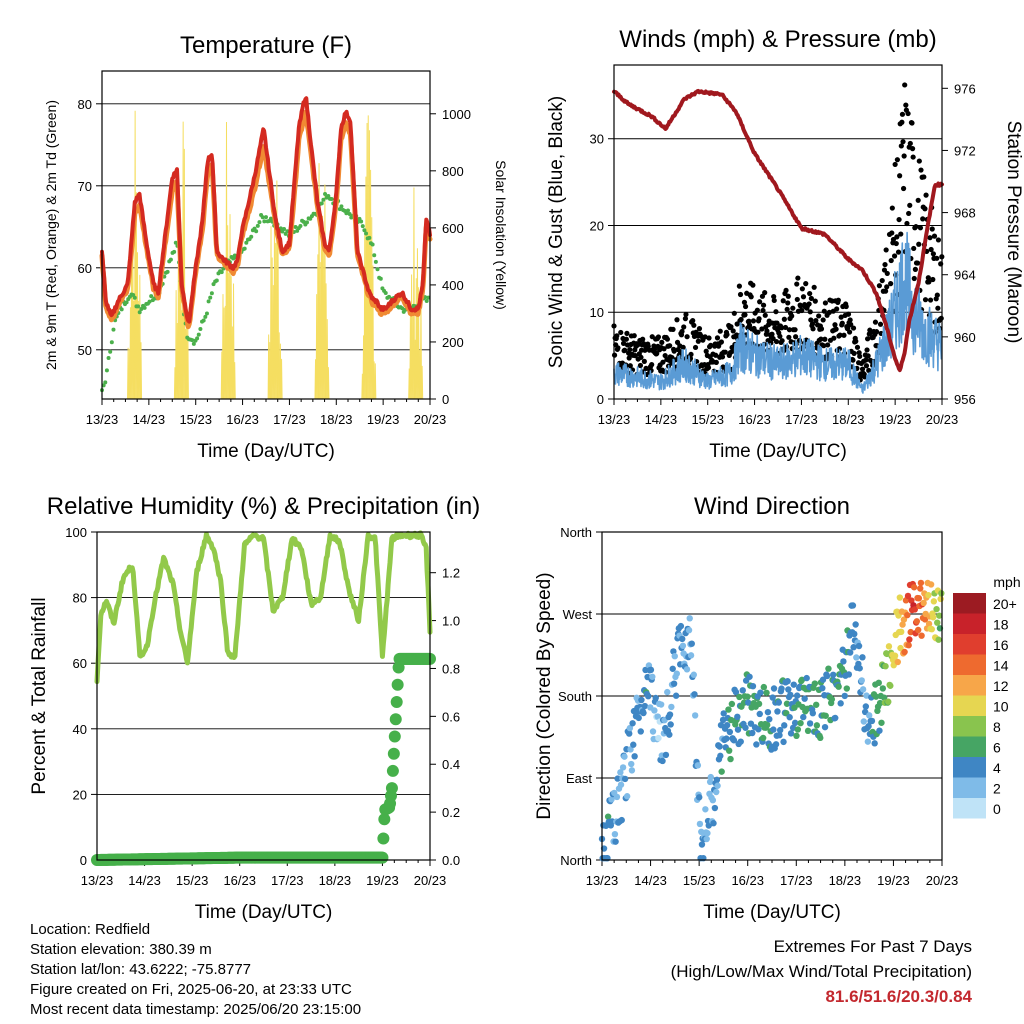 The height and width of the screenshot is (1024, 1024). I want to click on plot-border, so click(772, 696).